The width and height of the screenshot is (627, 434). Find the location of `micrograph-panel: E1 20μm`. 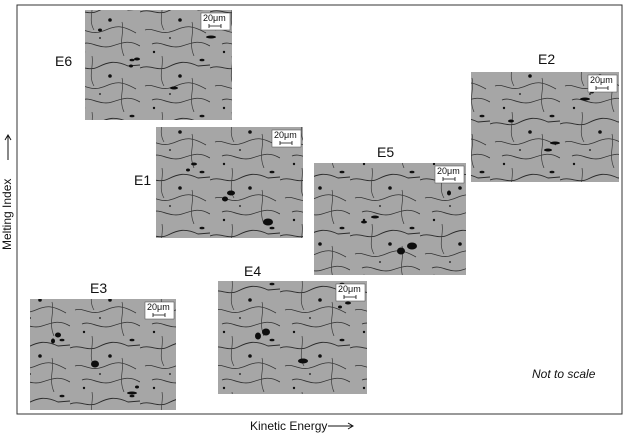

micrograph-panel: E1 20μm is located at coordinates (218, 182).